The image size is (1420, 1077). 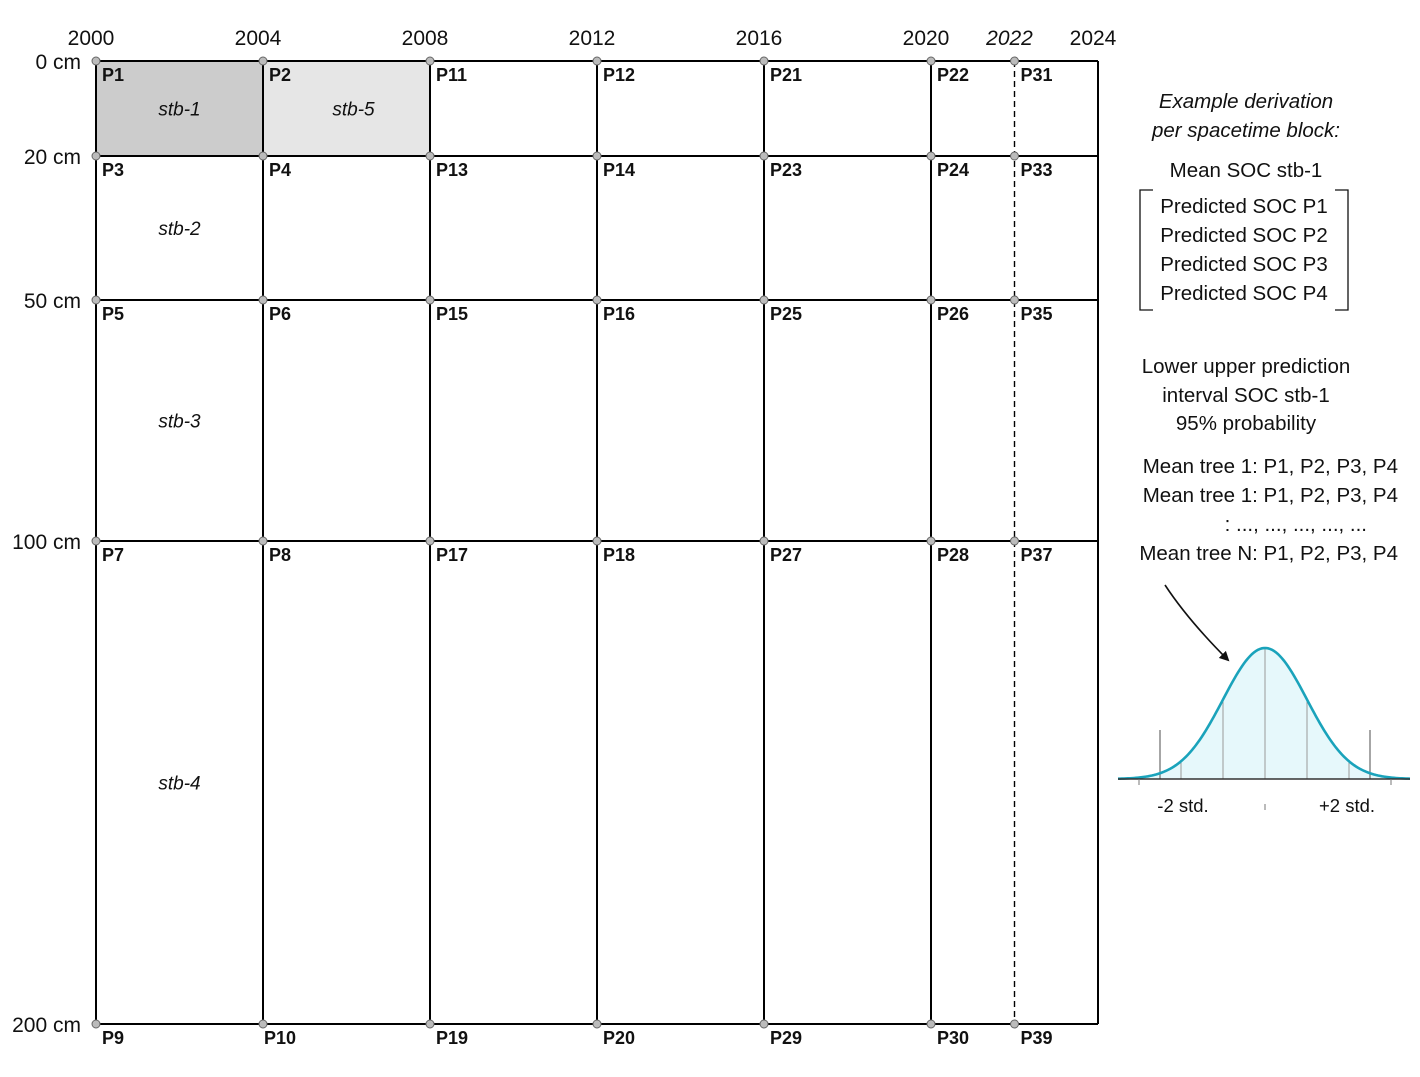 I want to click on point-label: P17, so click(x=452, y=555).